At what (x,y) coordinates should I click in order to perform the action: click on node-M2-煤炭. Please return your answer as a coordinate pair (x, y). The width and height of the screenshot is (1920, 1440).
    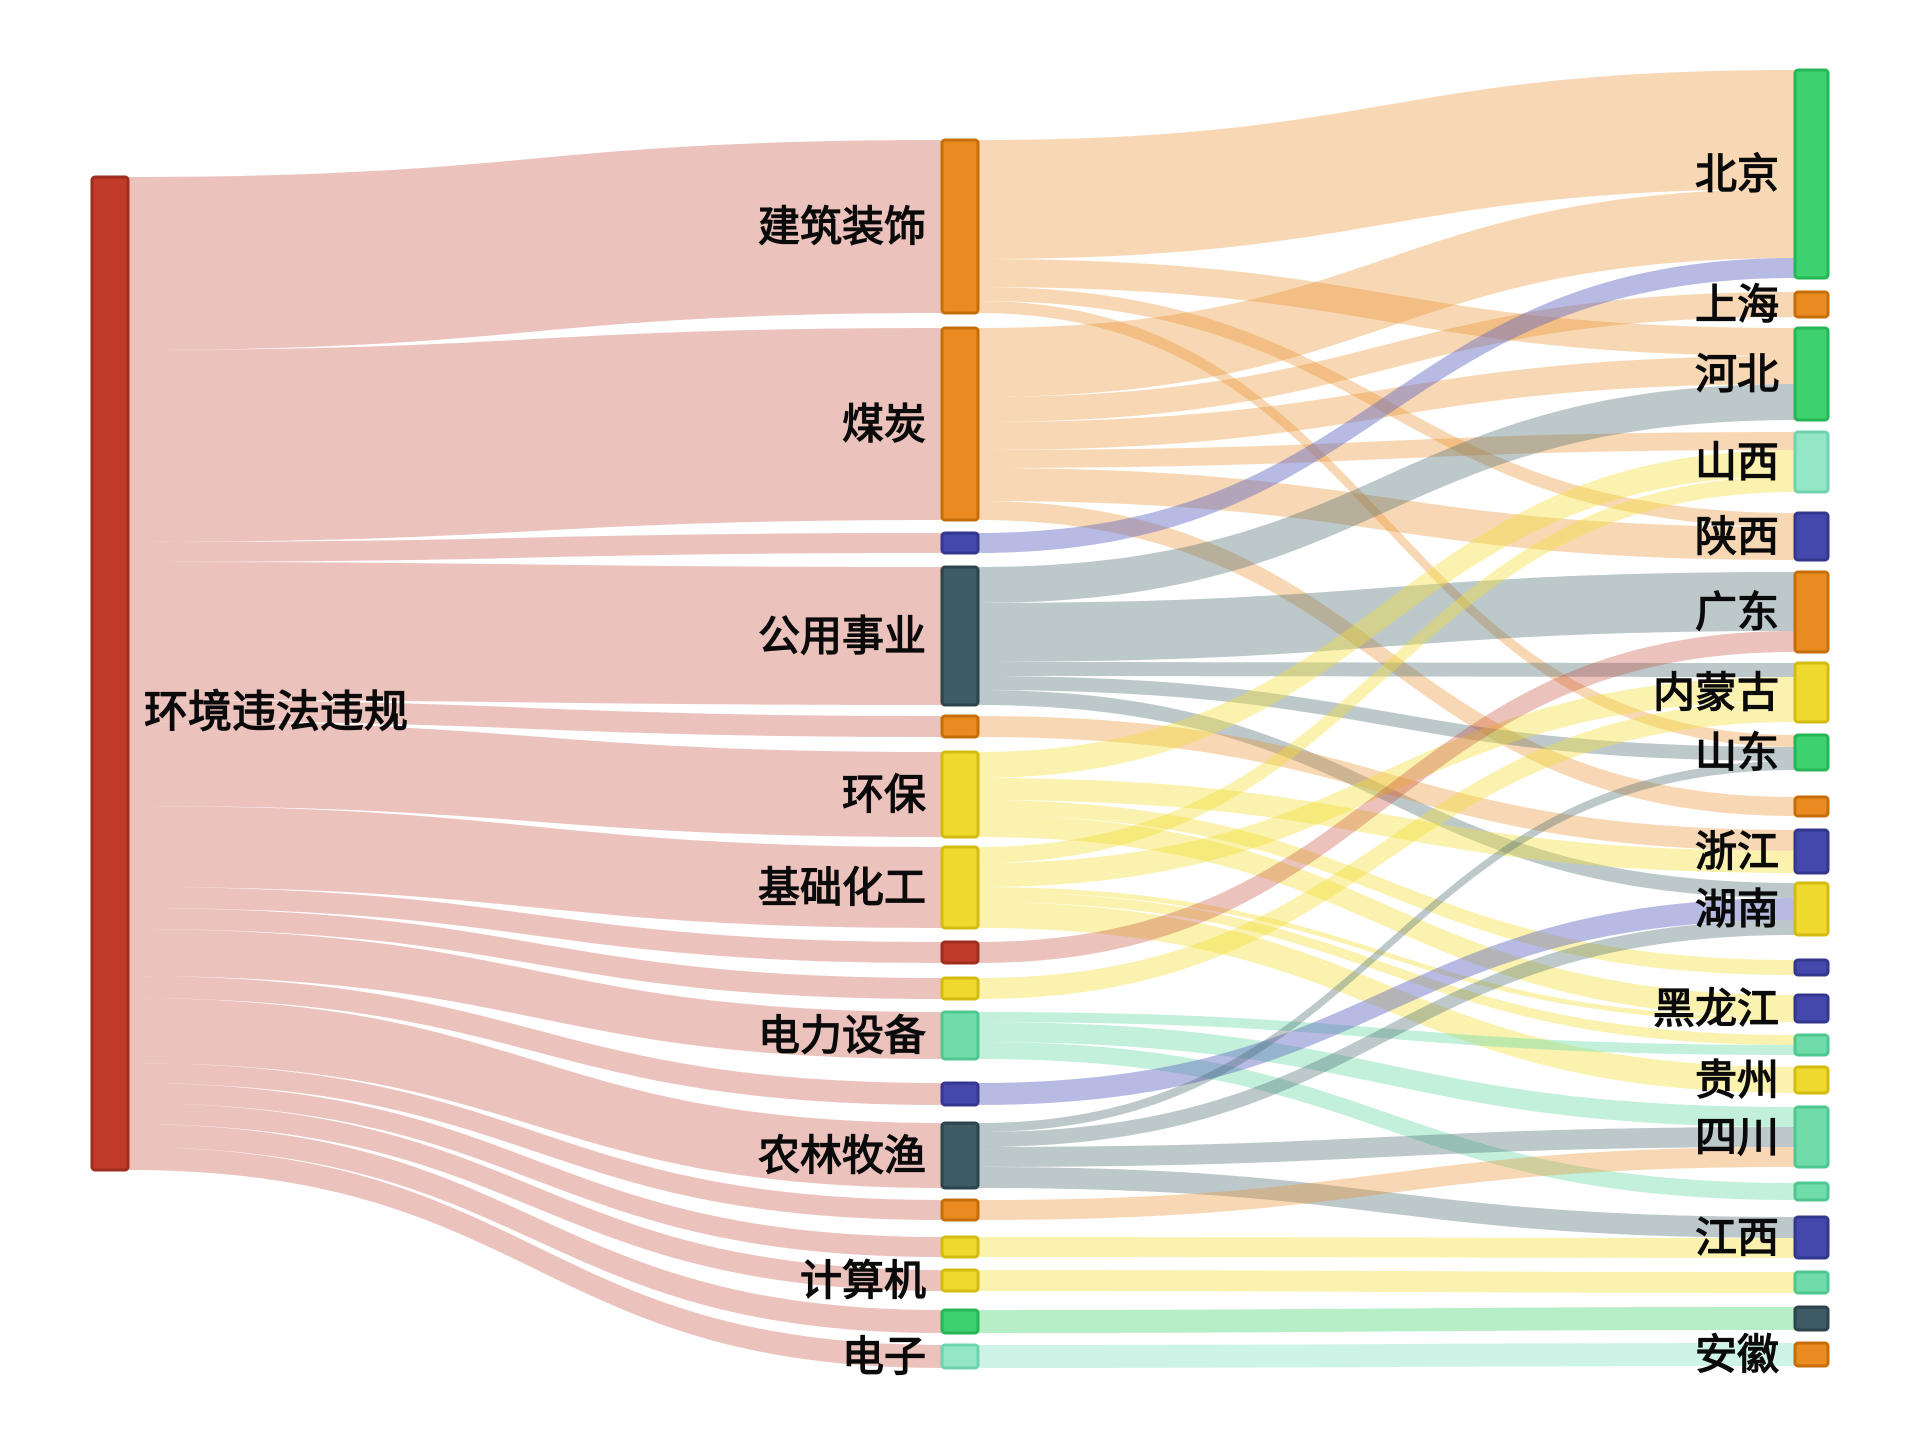
    Looking at the image, I should click on (960, 424).